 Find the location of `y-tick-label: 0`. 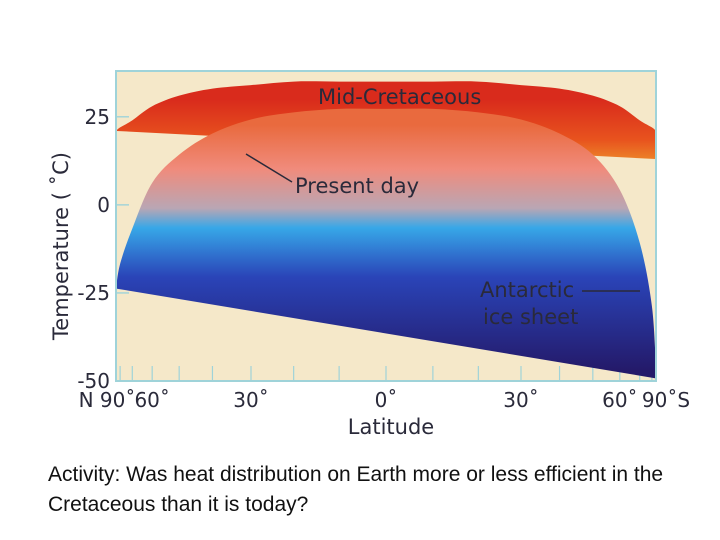

y-tick-label: 0 is located at coordinates (103, 205).